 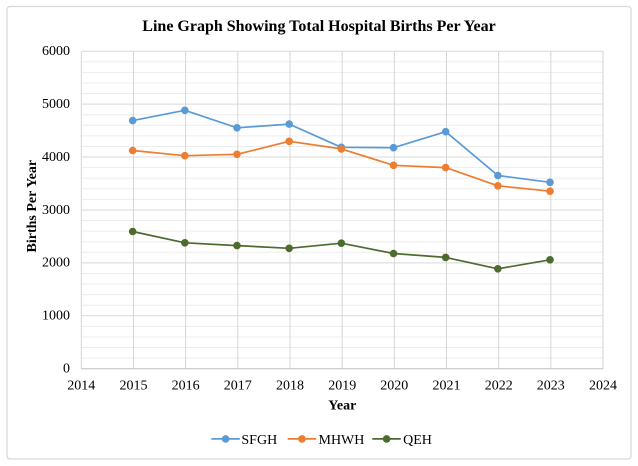 What do you see at coordinates (394, 385) in the screenshot?
I see `svg-text: 2020` at bounding box center [394, 385].